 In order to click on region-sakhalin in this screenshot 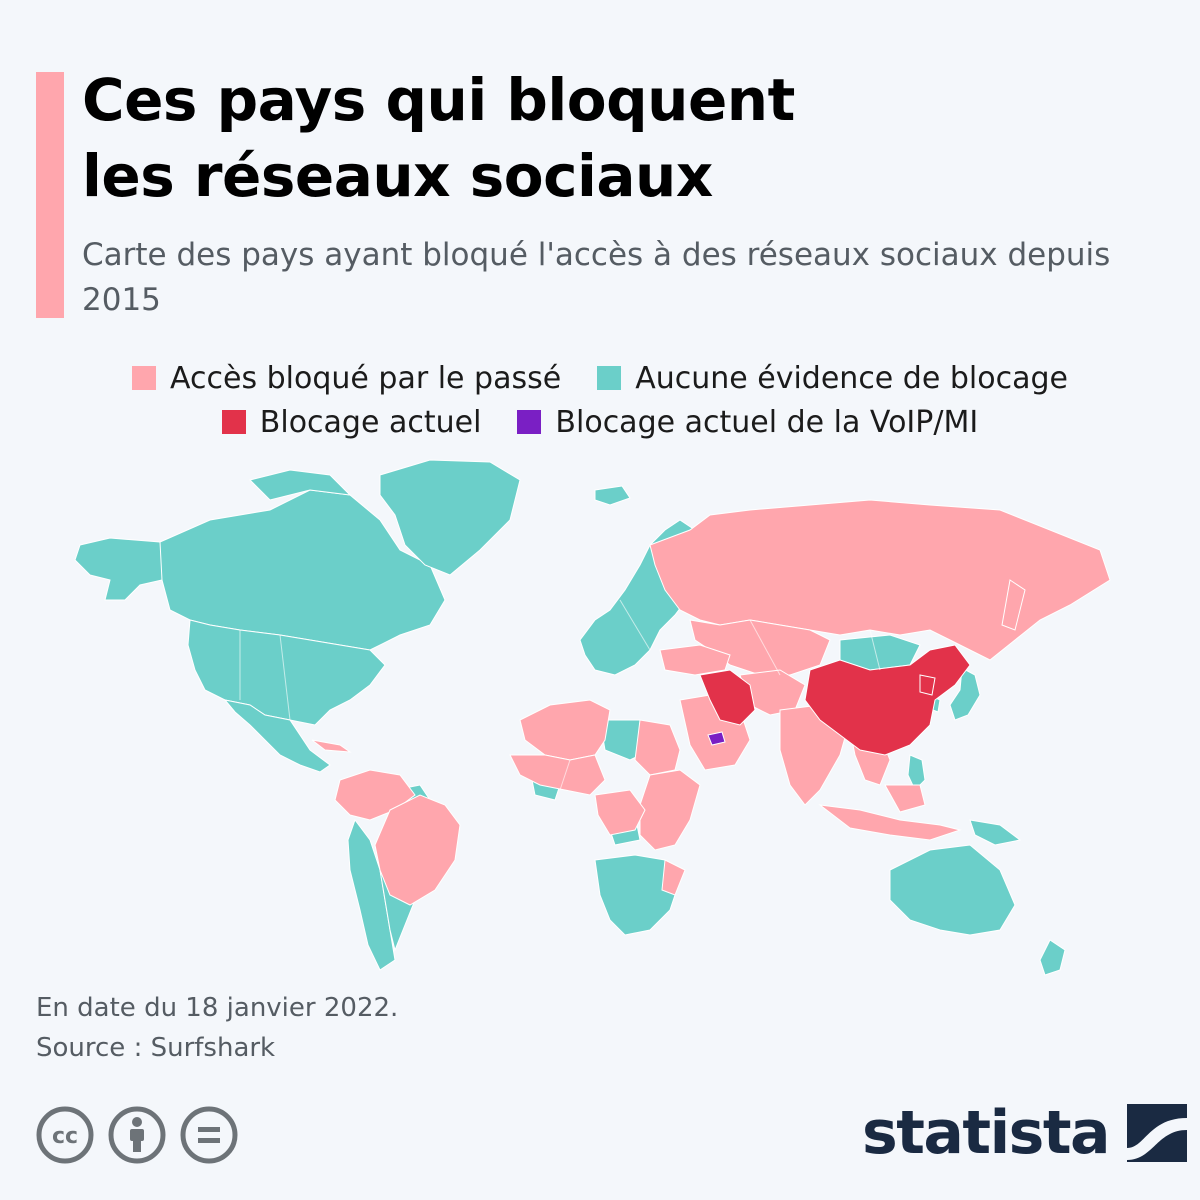, I will do `click(1013, 605)`.